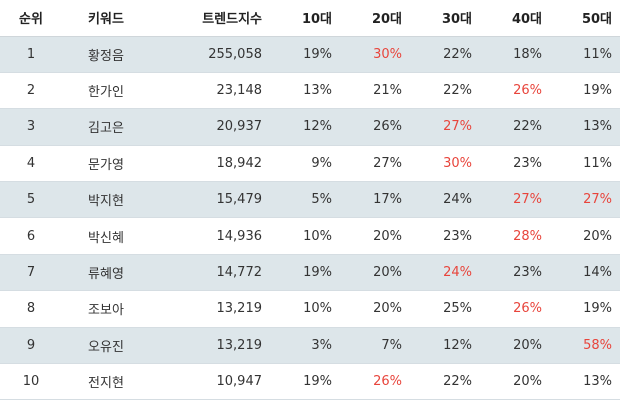 The width and height of the screenshot is (620, 400). I want to click on age-50s-cell: 27%, so click(585, 200).